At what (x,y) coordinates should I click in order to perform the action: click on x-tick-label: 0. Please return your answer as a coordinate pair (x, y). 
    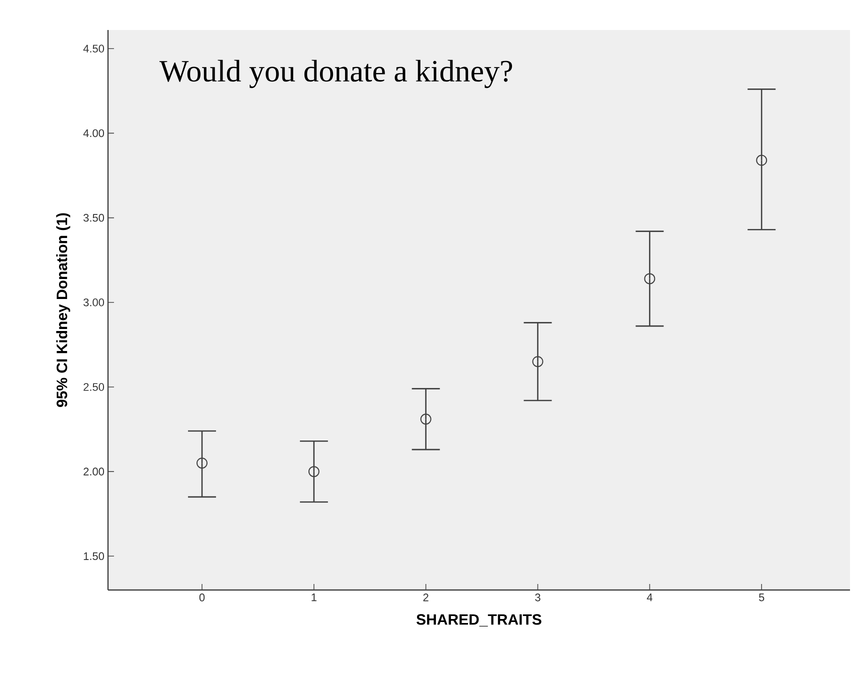
    Looking at the image, I should click on (202, 598).